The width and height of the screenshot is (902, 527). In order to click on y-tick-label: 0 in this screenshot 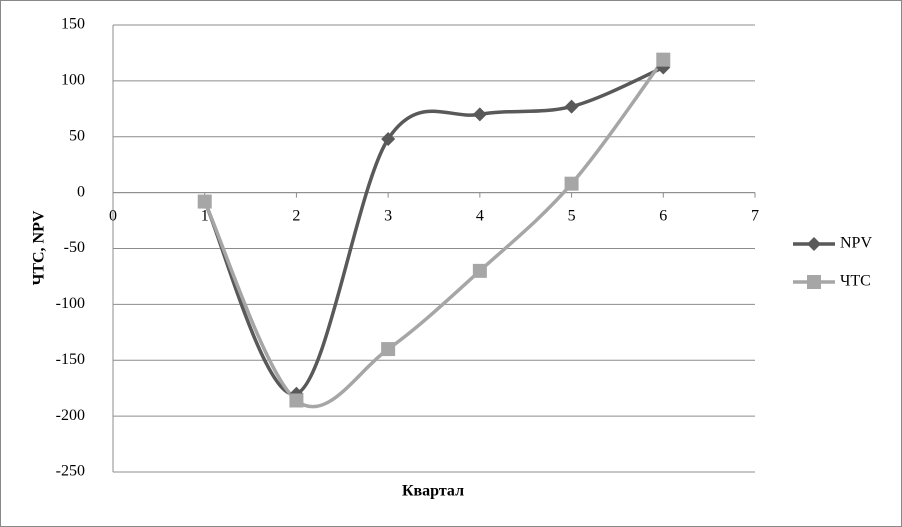, I will do `click(81, 191)`.